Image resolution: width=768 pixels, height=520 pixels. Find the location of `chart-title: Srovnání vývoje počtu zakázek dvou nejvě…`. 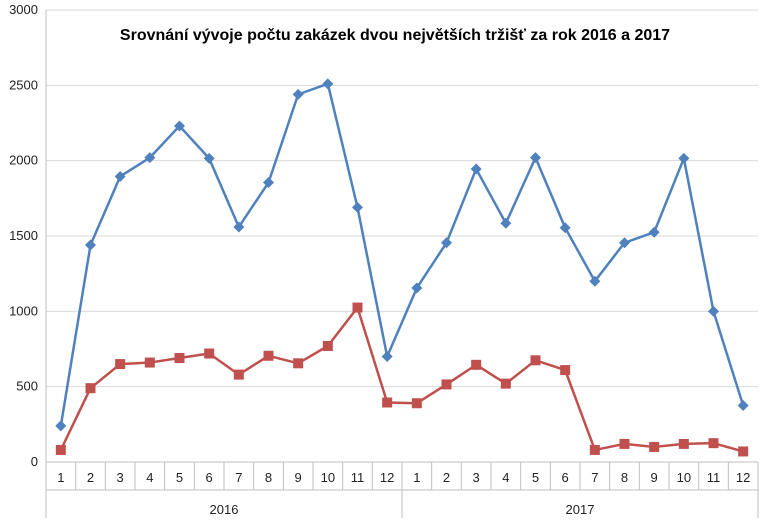

chart-title: Srovnání vývoje počtu zakázek dvou nejvě… is located at coordinates (395, 35).